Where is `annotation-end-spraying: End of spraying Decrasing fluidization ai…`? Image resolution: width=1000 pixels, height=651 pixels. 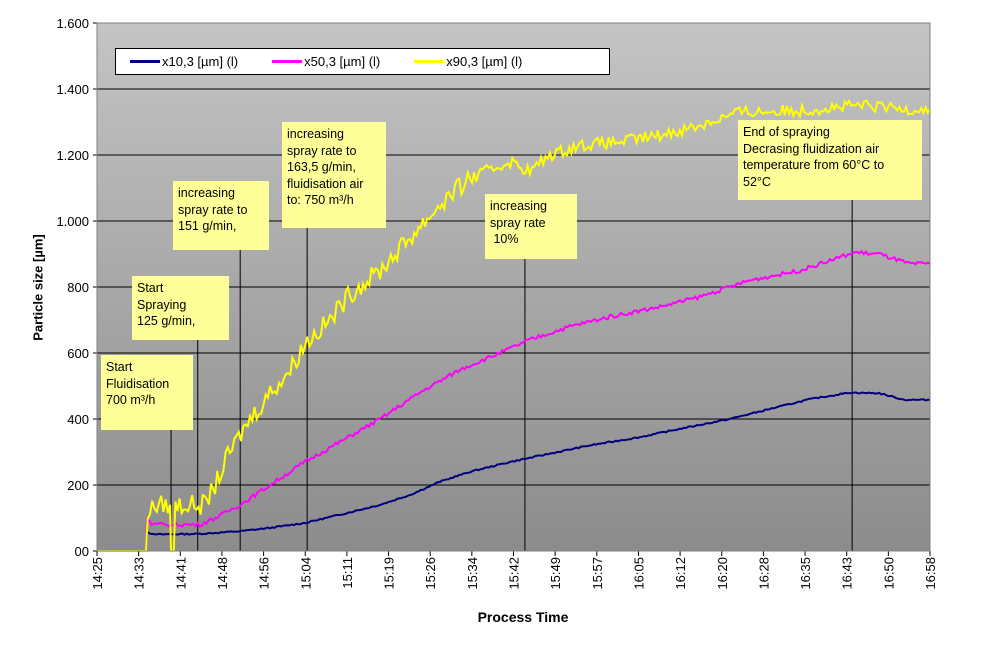
annotation-end-spraying: End of spraying Decrasing fluidization ai… is located at coordinates (830, 160).